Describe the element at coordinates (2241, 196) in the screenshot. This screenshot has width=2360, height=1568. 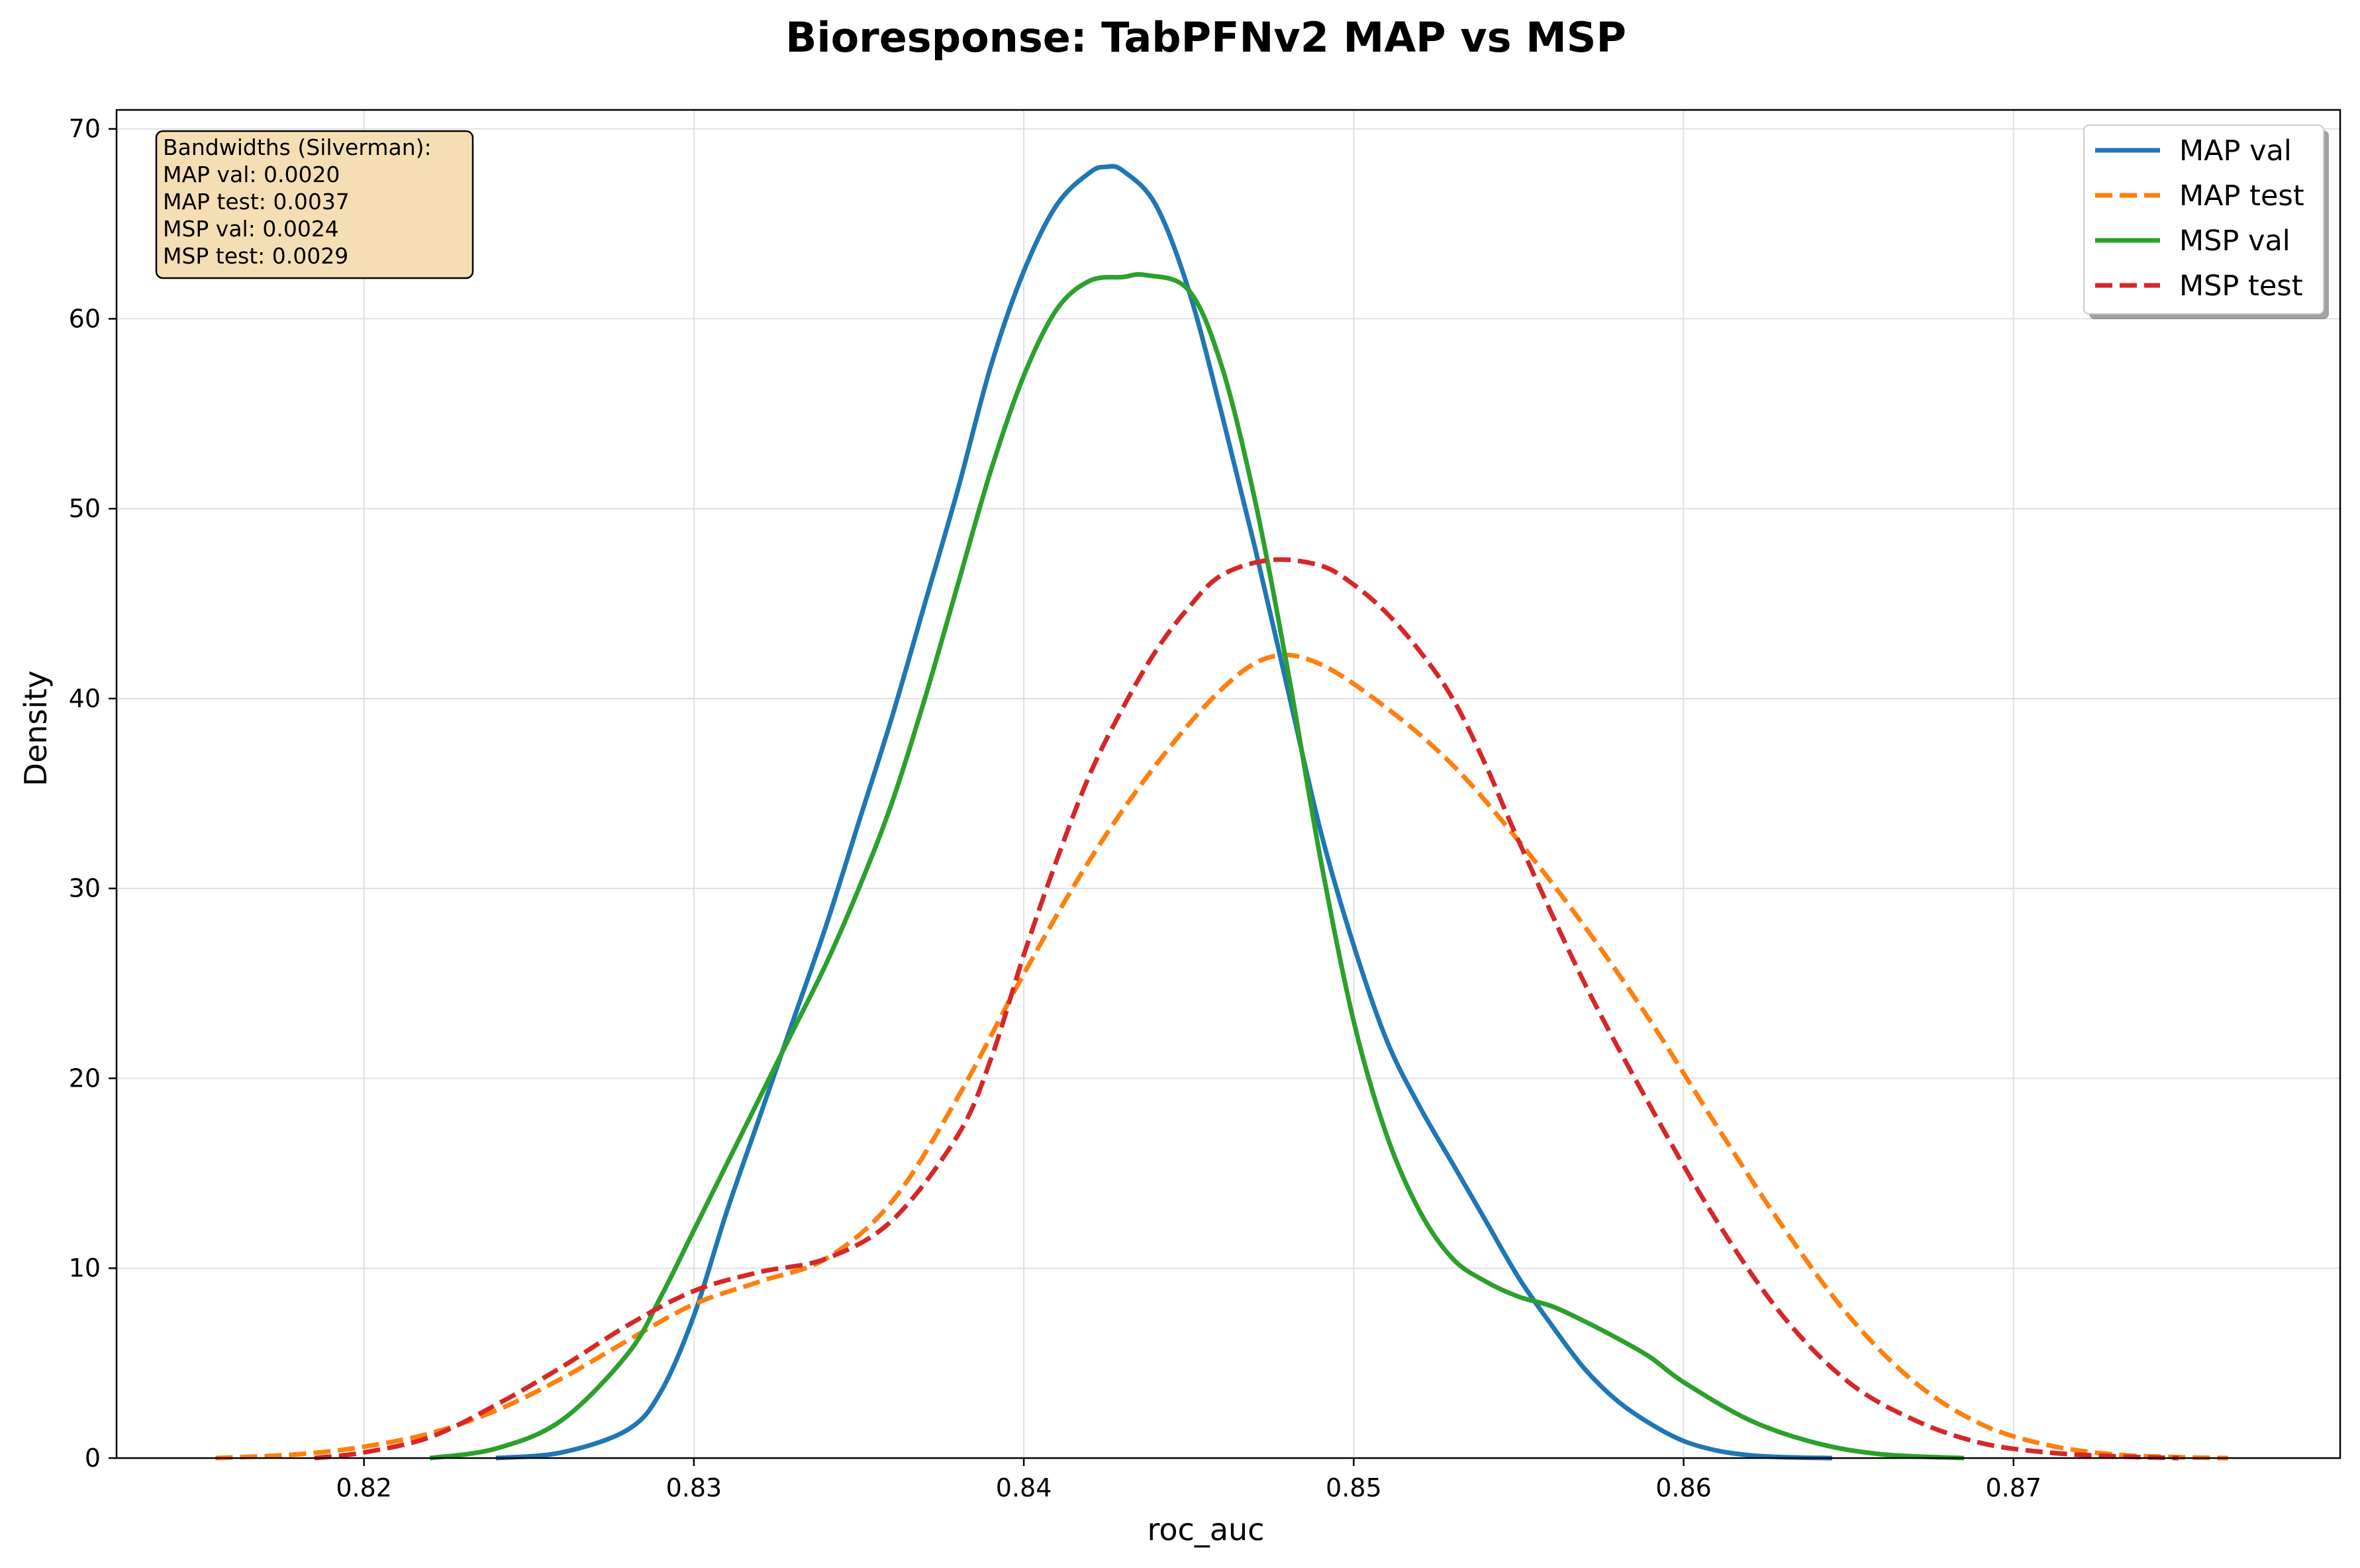
I see `legend-label: MAP test` at that location.